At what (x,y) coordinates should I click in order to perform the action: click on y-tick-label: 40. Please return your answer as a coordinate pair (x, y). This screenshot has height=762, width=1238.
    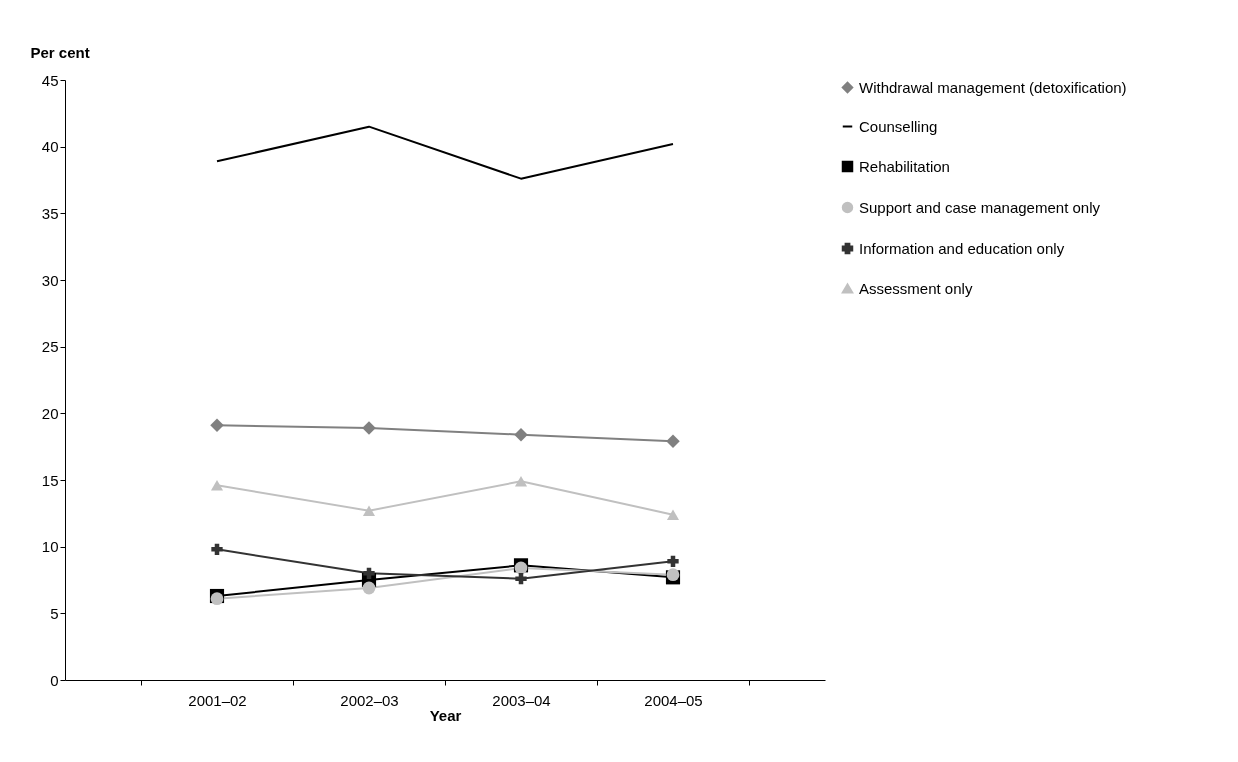
    Looking at the image, I should click on (50, 147).